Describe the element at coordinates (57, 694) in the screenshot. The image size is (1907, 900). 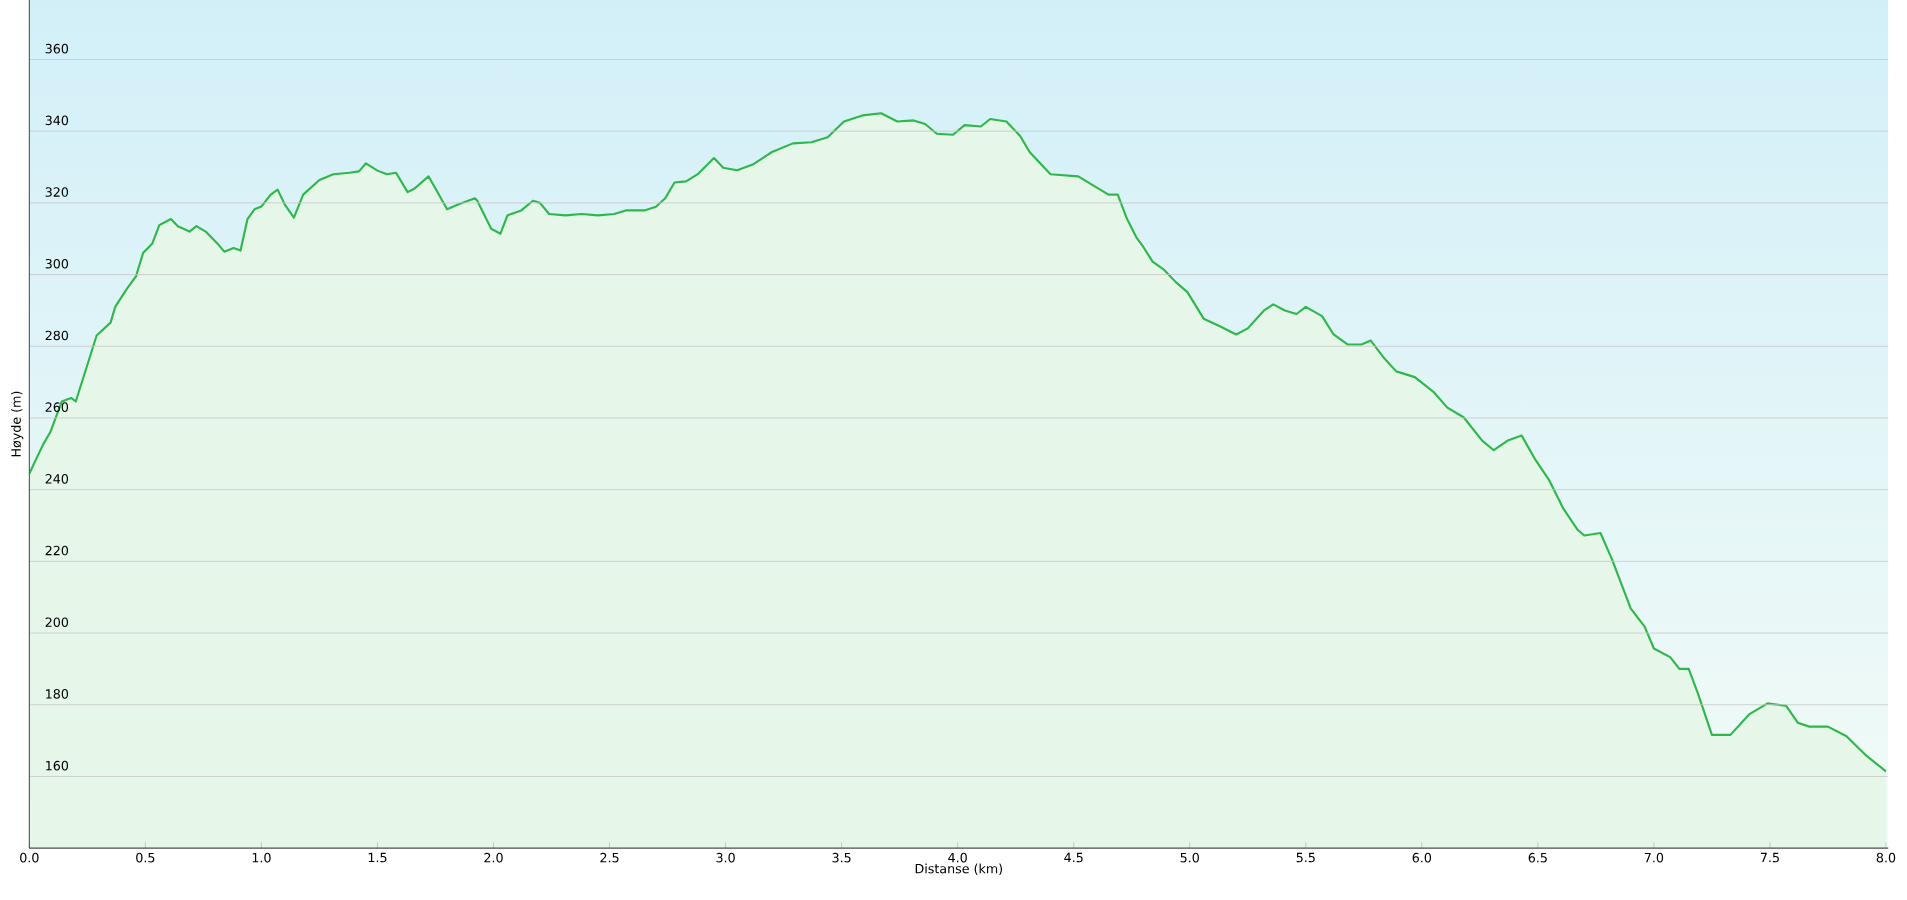
I see `y-tick-label: 180` at that location.